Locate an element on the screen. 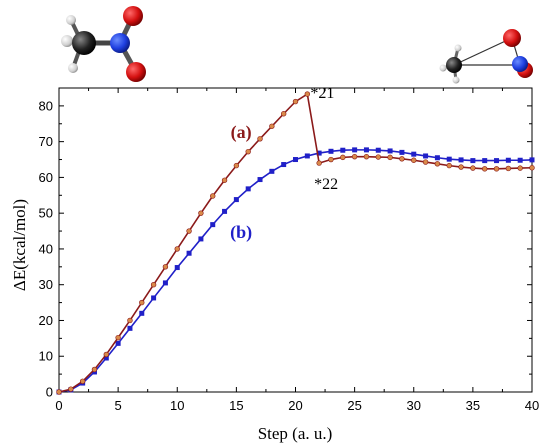  series-a-label: (a) is located at coordinates (241, 132).